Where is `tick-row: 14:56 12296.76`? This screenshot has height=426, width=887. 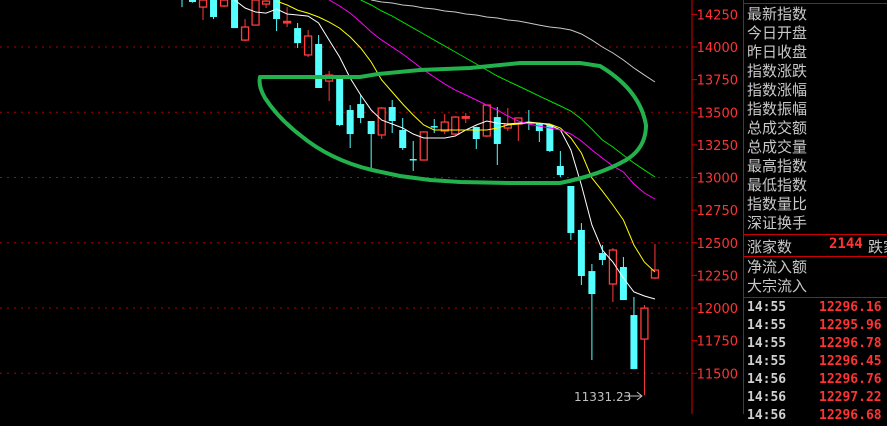
tick-row: 14:56 12296.76 is located at coordinates (815, 381).